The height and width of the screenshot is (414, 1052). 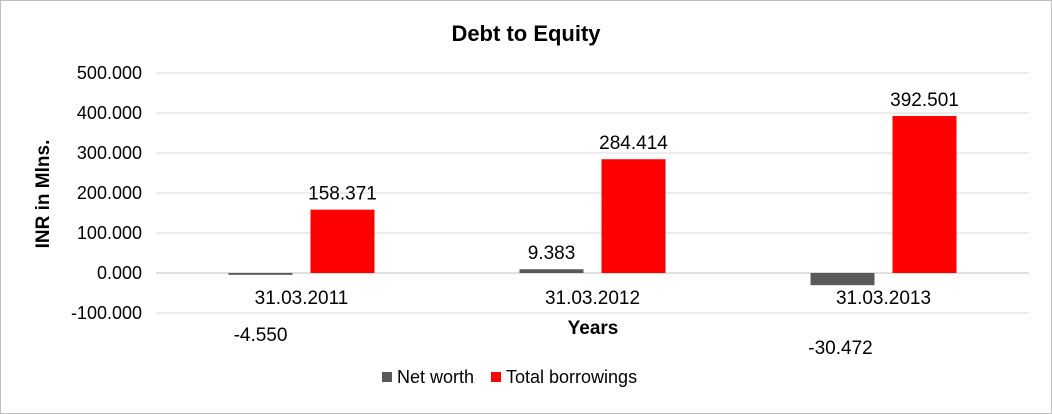 What do you see at coordinates (552, 253) in the screenshot?
I see `data-label: 9.383` at bounding box center [552, 253].